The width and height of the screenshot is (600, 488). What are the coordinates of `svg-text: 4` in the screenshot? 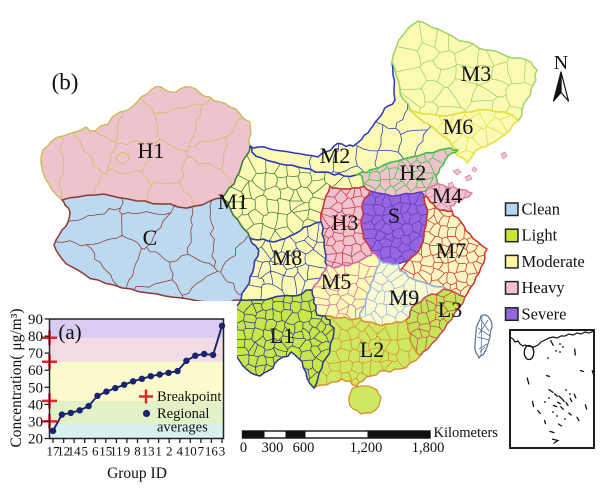 It's located at (180, 451).